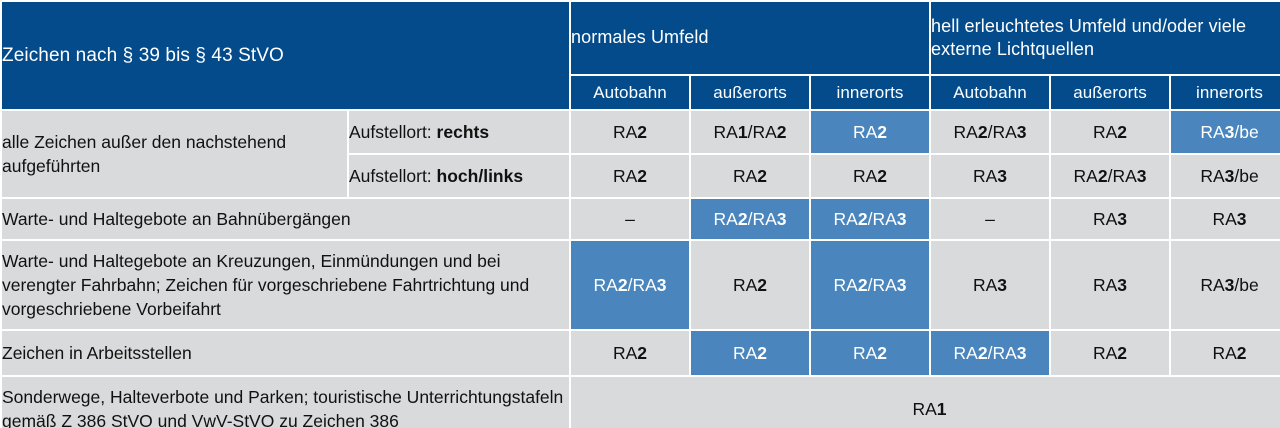  I want to click on row-description: Warte- und Haltegebote an Bahnübergängen, so click(286, 219).